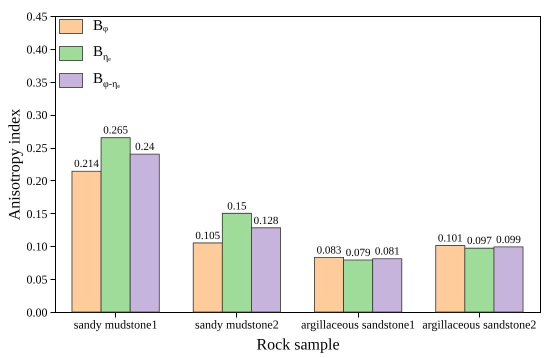  I want to click on x-tick-label: sandy mudstone2, so click(237, 325).